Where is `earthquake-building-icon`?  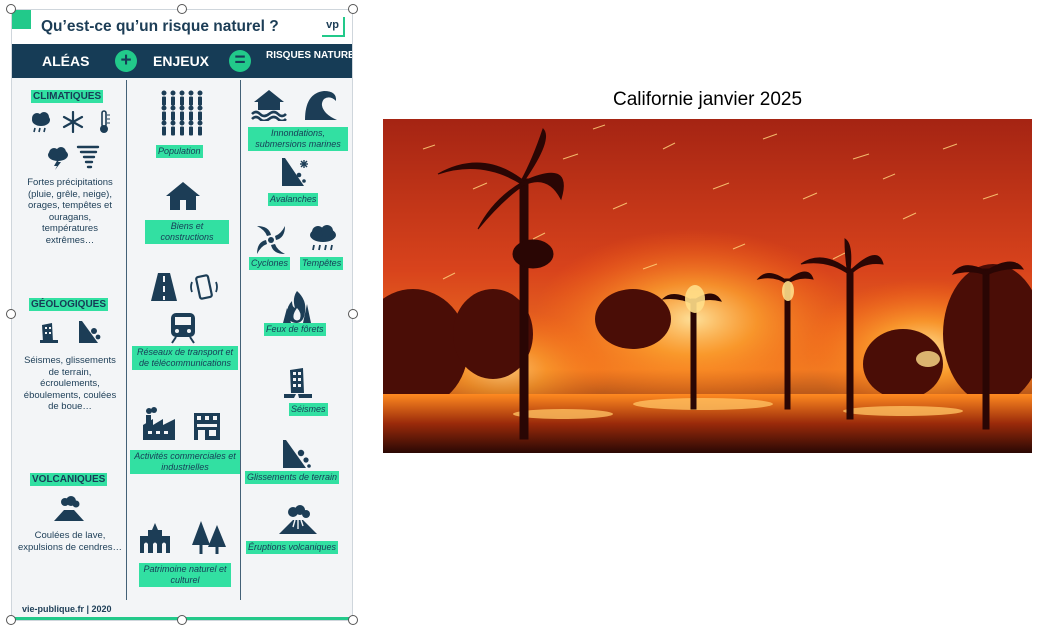
earthquake-building-icon is located at coordinates (298, 383).